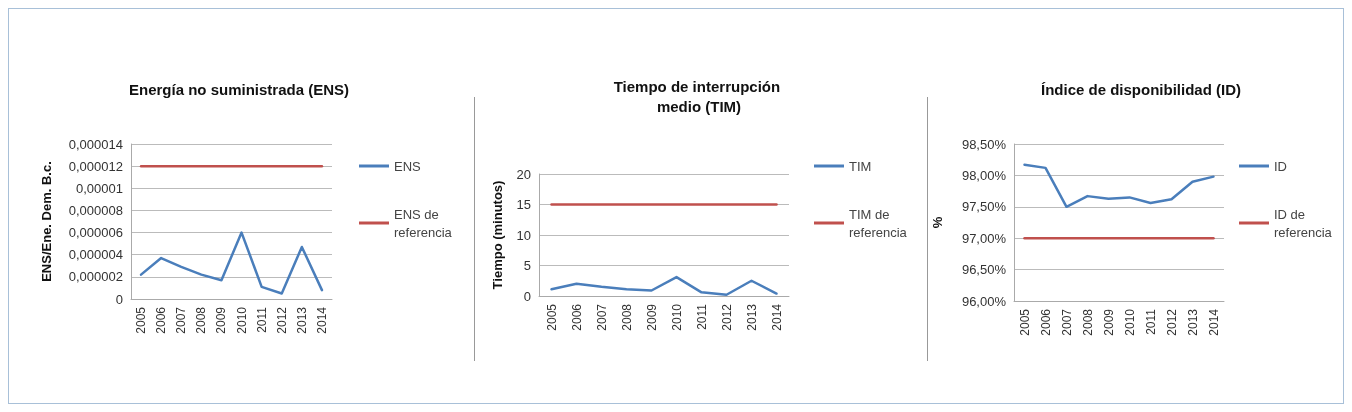 This screenshot has height=412, width=1352. Describe the element at coordinates (95, 144) in the screenshot. I see `y-tick-label: 0,000014` at that location.